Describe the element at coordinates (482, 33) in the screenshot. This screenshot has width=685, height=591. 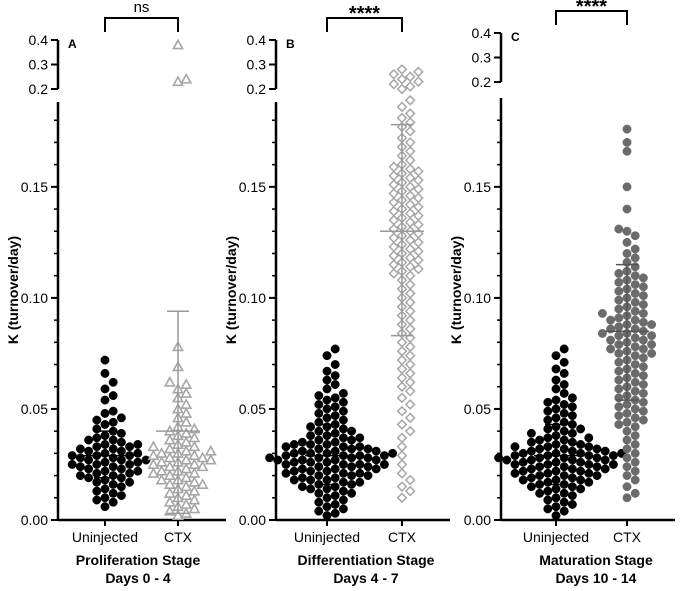
I see `y-tick-label: 0.4` at that location.